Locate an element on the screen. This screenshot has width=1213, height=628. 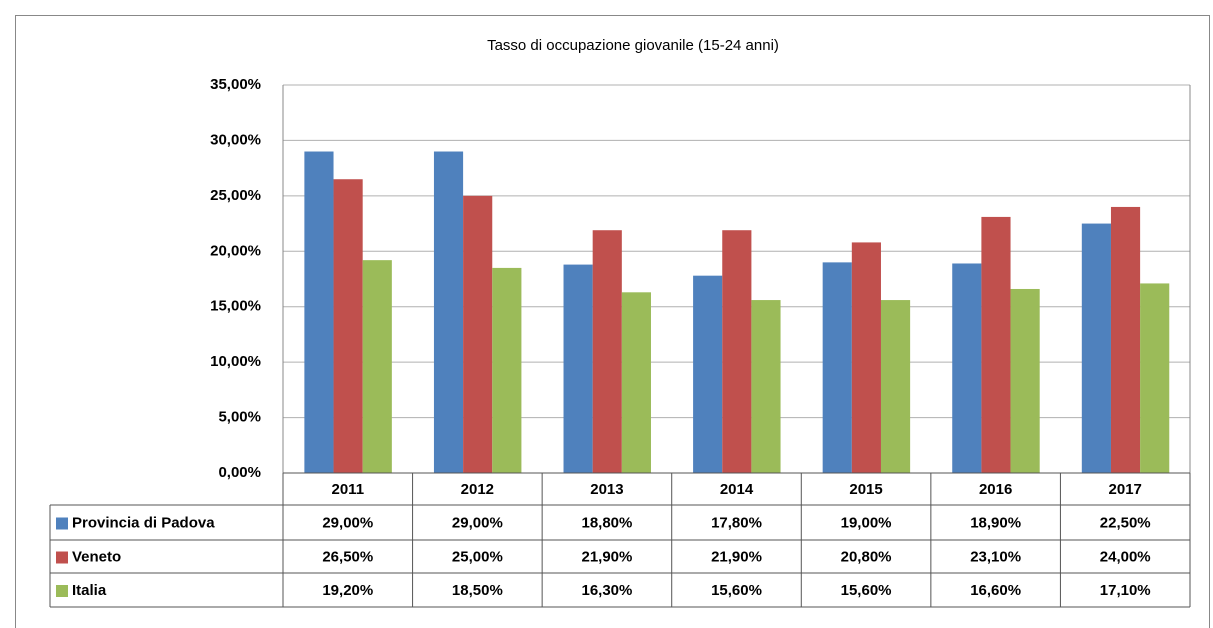
table-value: 24,00% is located at coordinates (1125, 556).